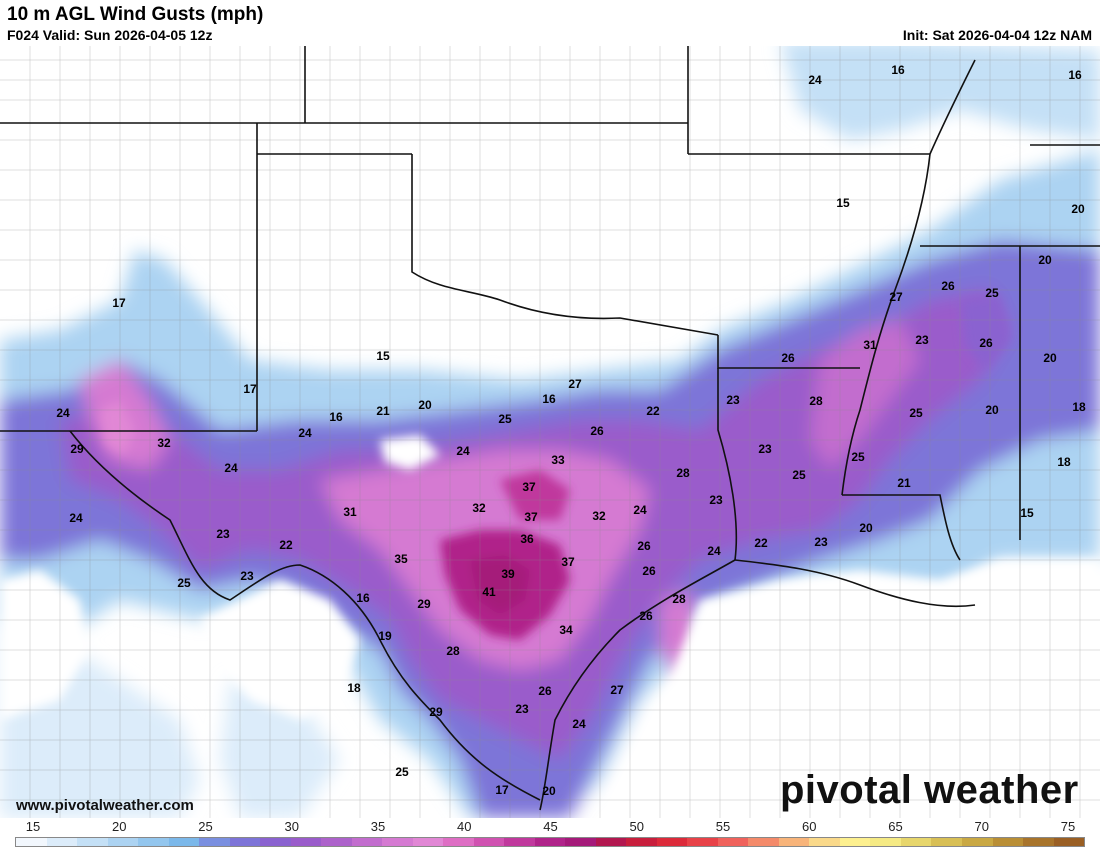 This screenshot has width=1100, height=850. Describe the element at coordinates (997, 35) in the screenshot. I see `init-time: Init: Sat 2026-04-04 12z NAM` at that location.